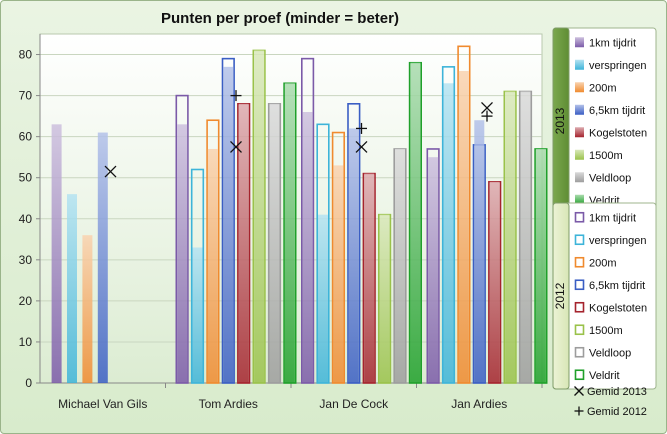 This screenshot has height=434, width=667. Describe the element at coordinates (479, 404) in the screenshot. I see `category-label: Jan Ardies` at that location.